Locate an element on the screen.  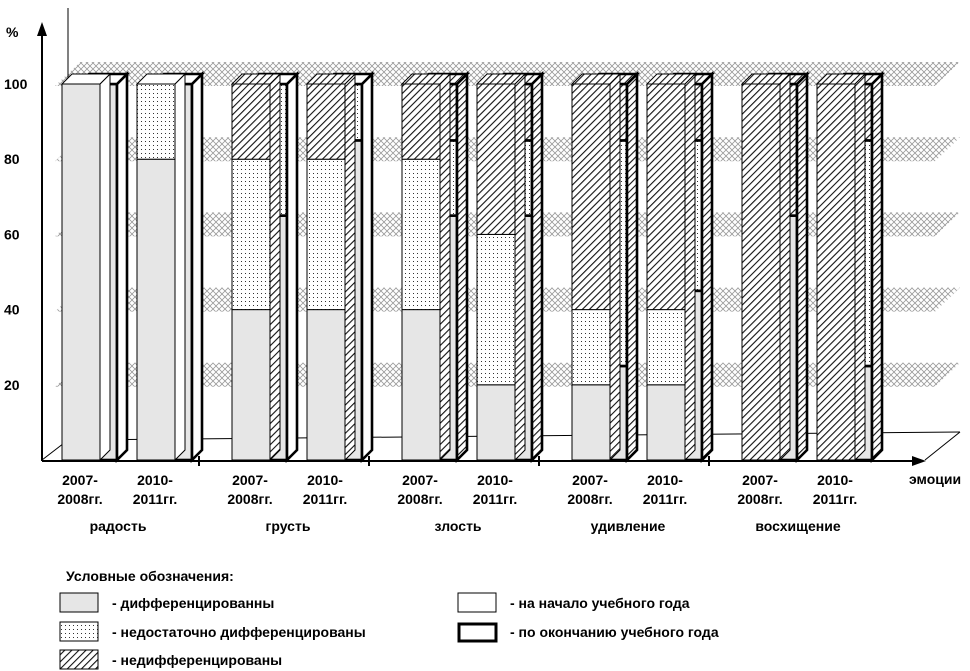
group-label-1: грусть is located at coordinates (288, 526).